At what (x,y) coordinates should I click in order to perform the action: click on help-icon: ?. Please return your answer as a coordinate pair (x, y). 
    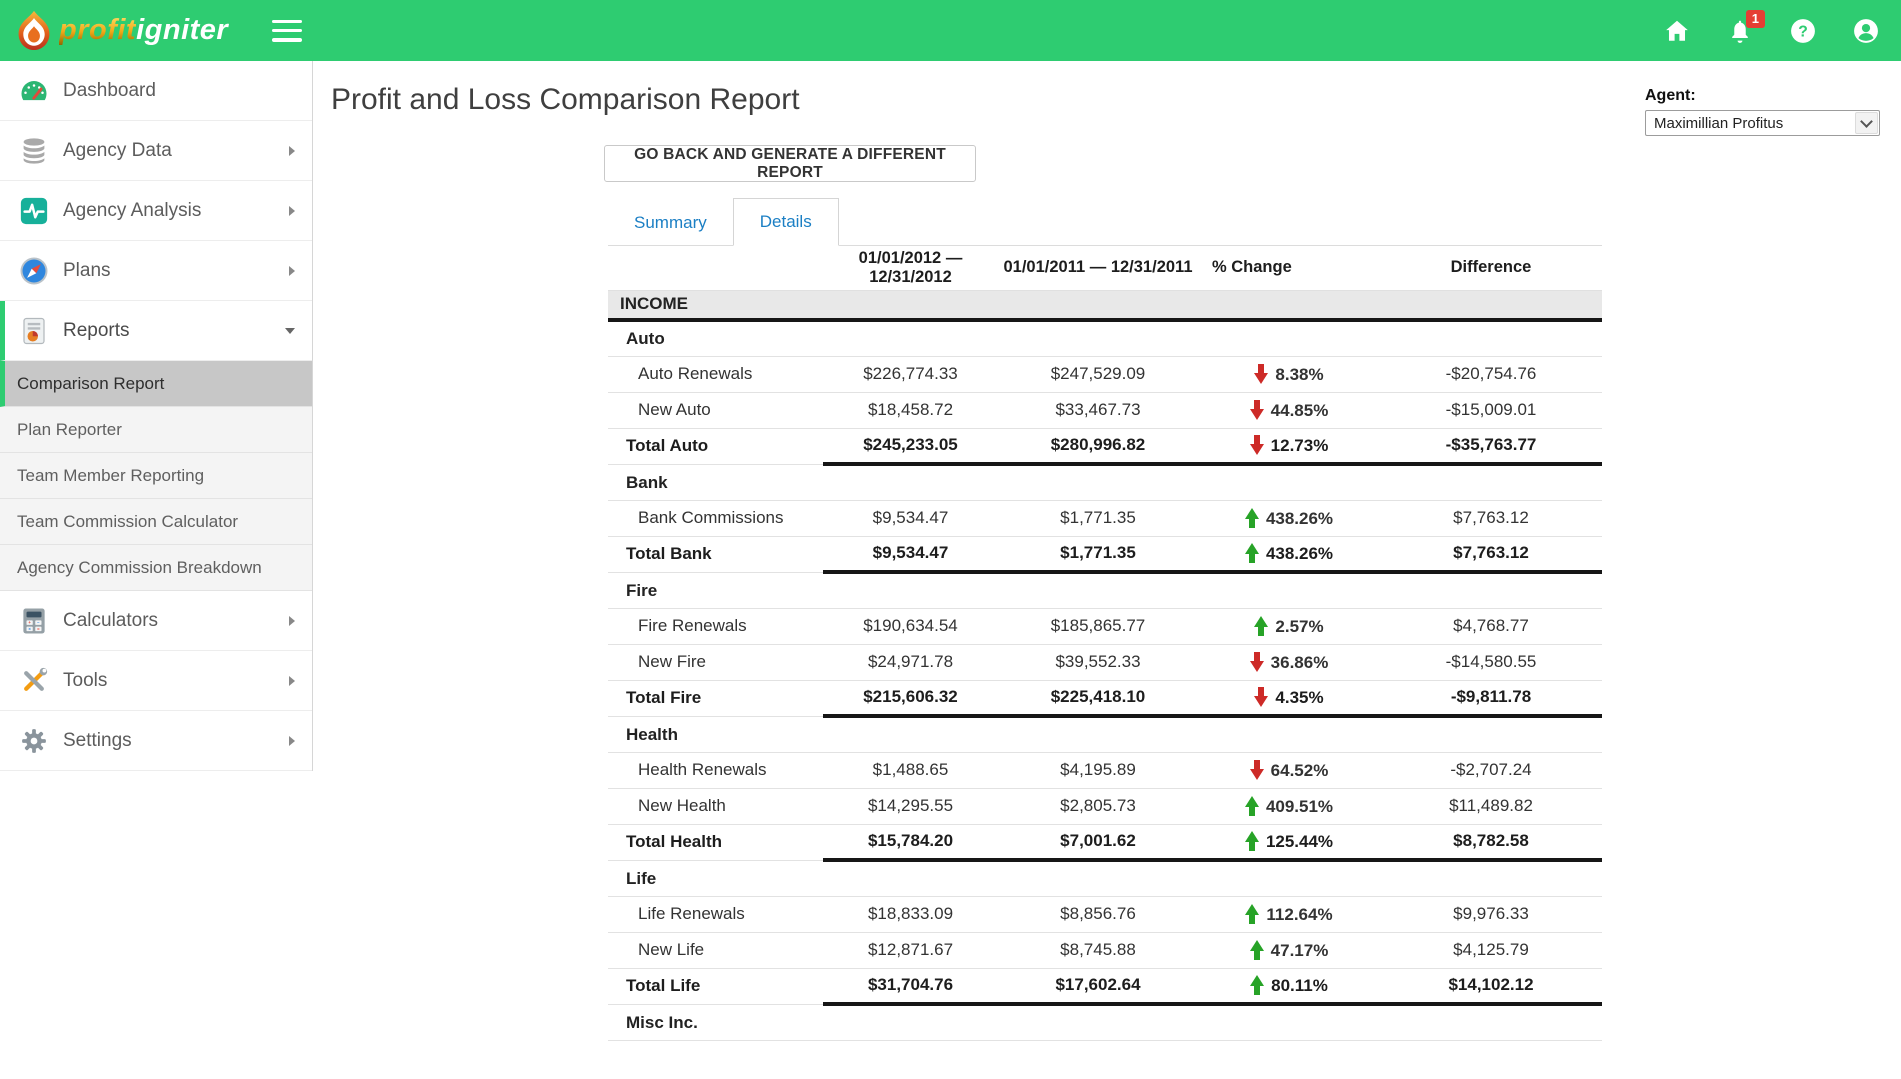
    Looking at the image, I should click on (1803, 31).